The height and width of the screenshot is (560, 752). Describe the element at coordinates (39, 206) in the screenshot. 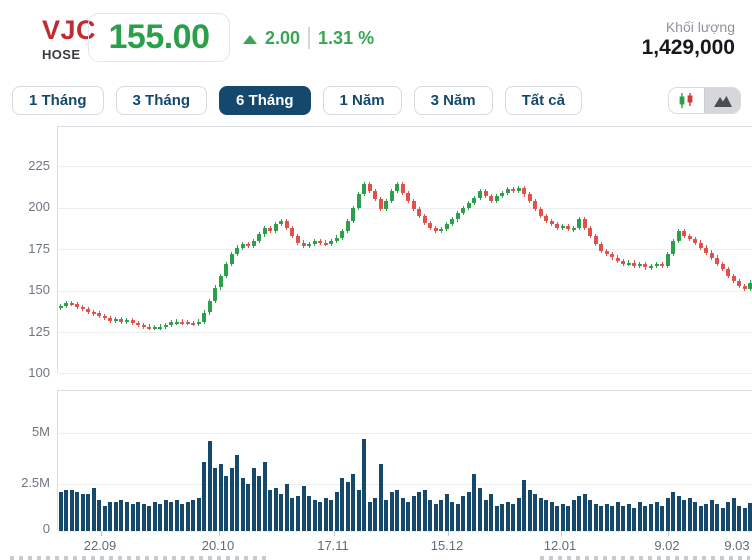

I see `price-axis-label: 200` at that location.